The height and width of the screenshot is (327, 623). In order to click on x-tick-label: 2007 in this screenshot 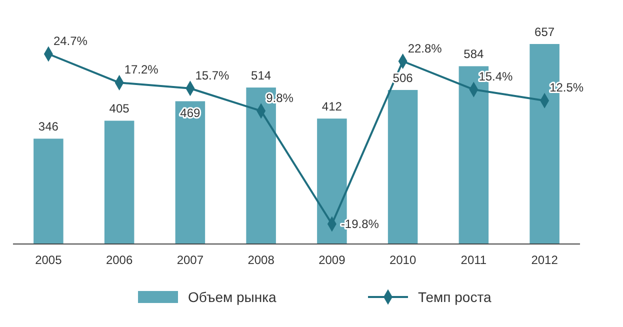, I will do `click(190, 260)`.